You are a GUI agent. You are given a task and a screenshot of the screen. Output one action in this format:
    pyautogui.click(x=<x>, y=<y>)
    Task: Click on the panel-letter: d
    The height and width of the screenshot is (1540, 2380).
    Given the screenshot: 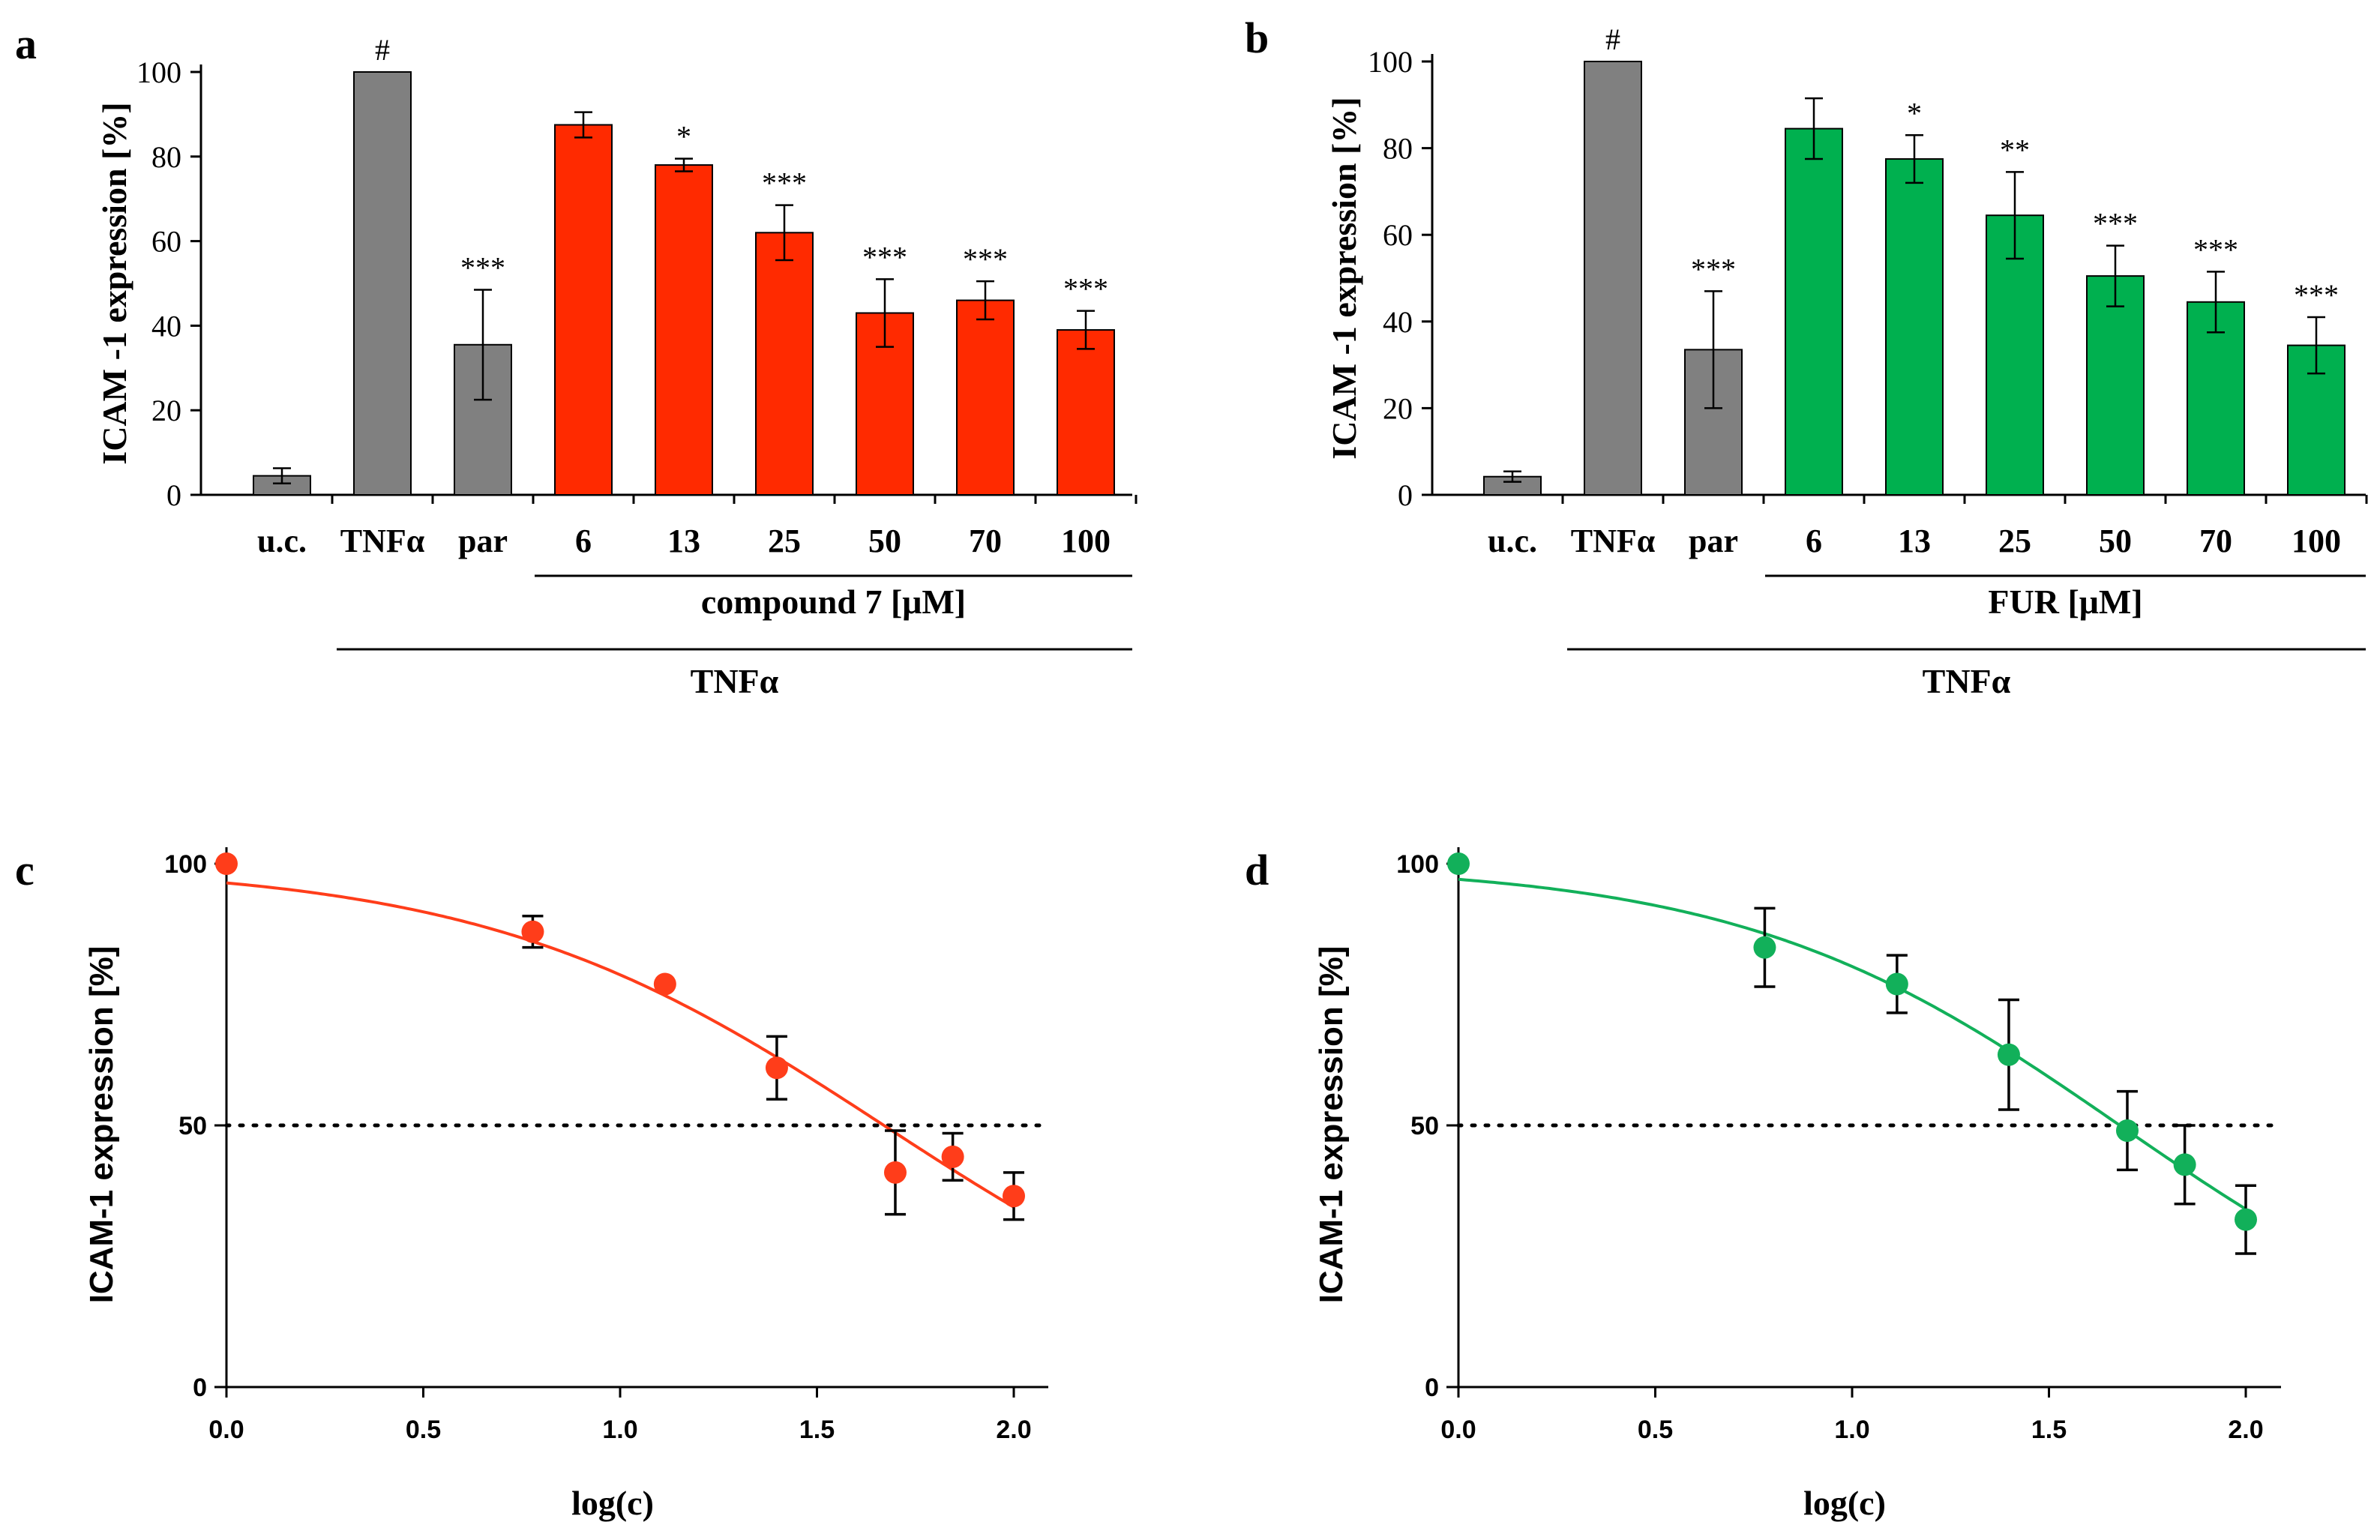 What is the action you would take?
    pyautogui.click(x=1257, y=870)
    